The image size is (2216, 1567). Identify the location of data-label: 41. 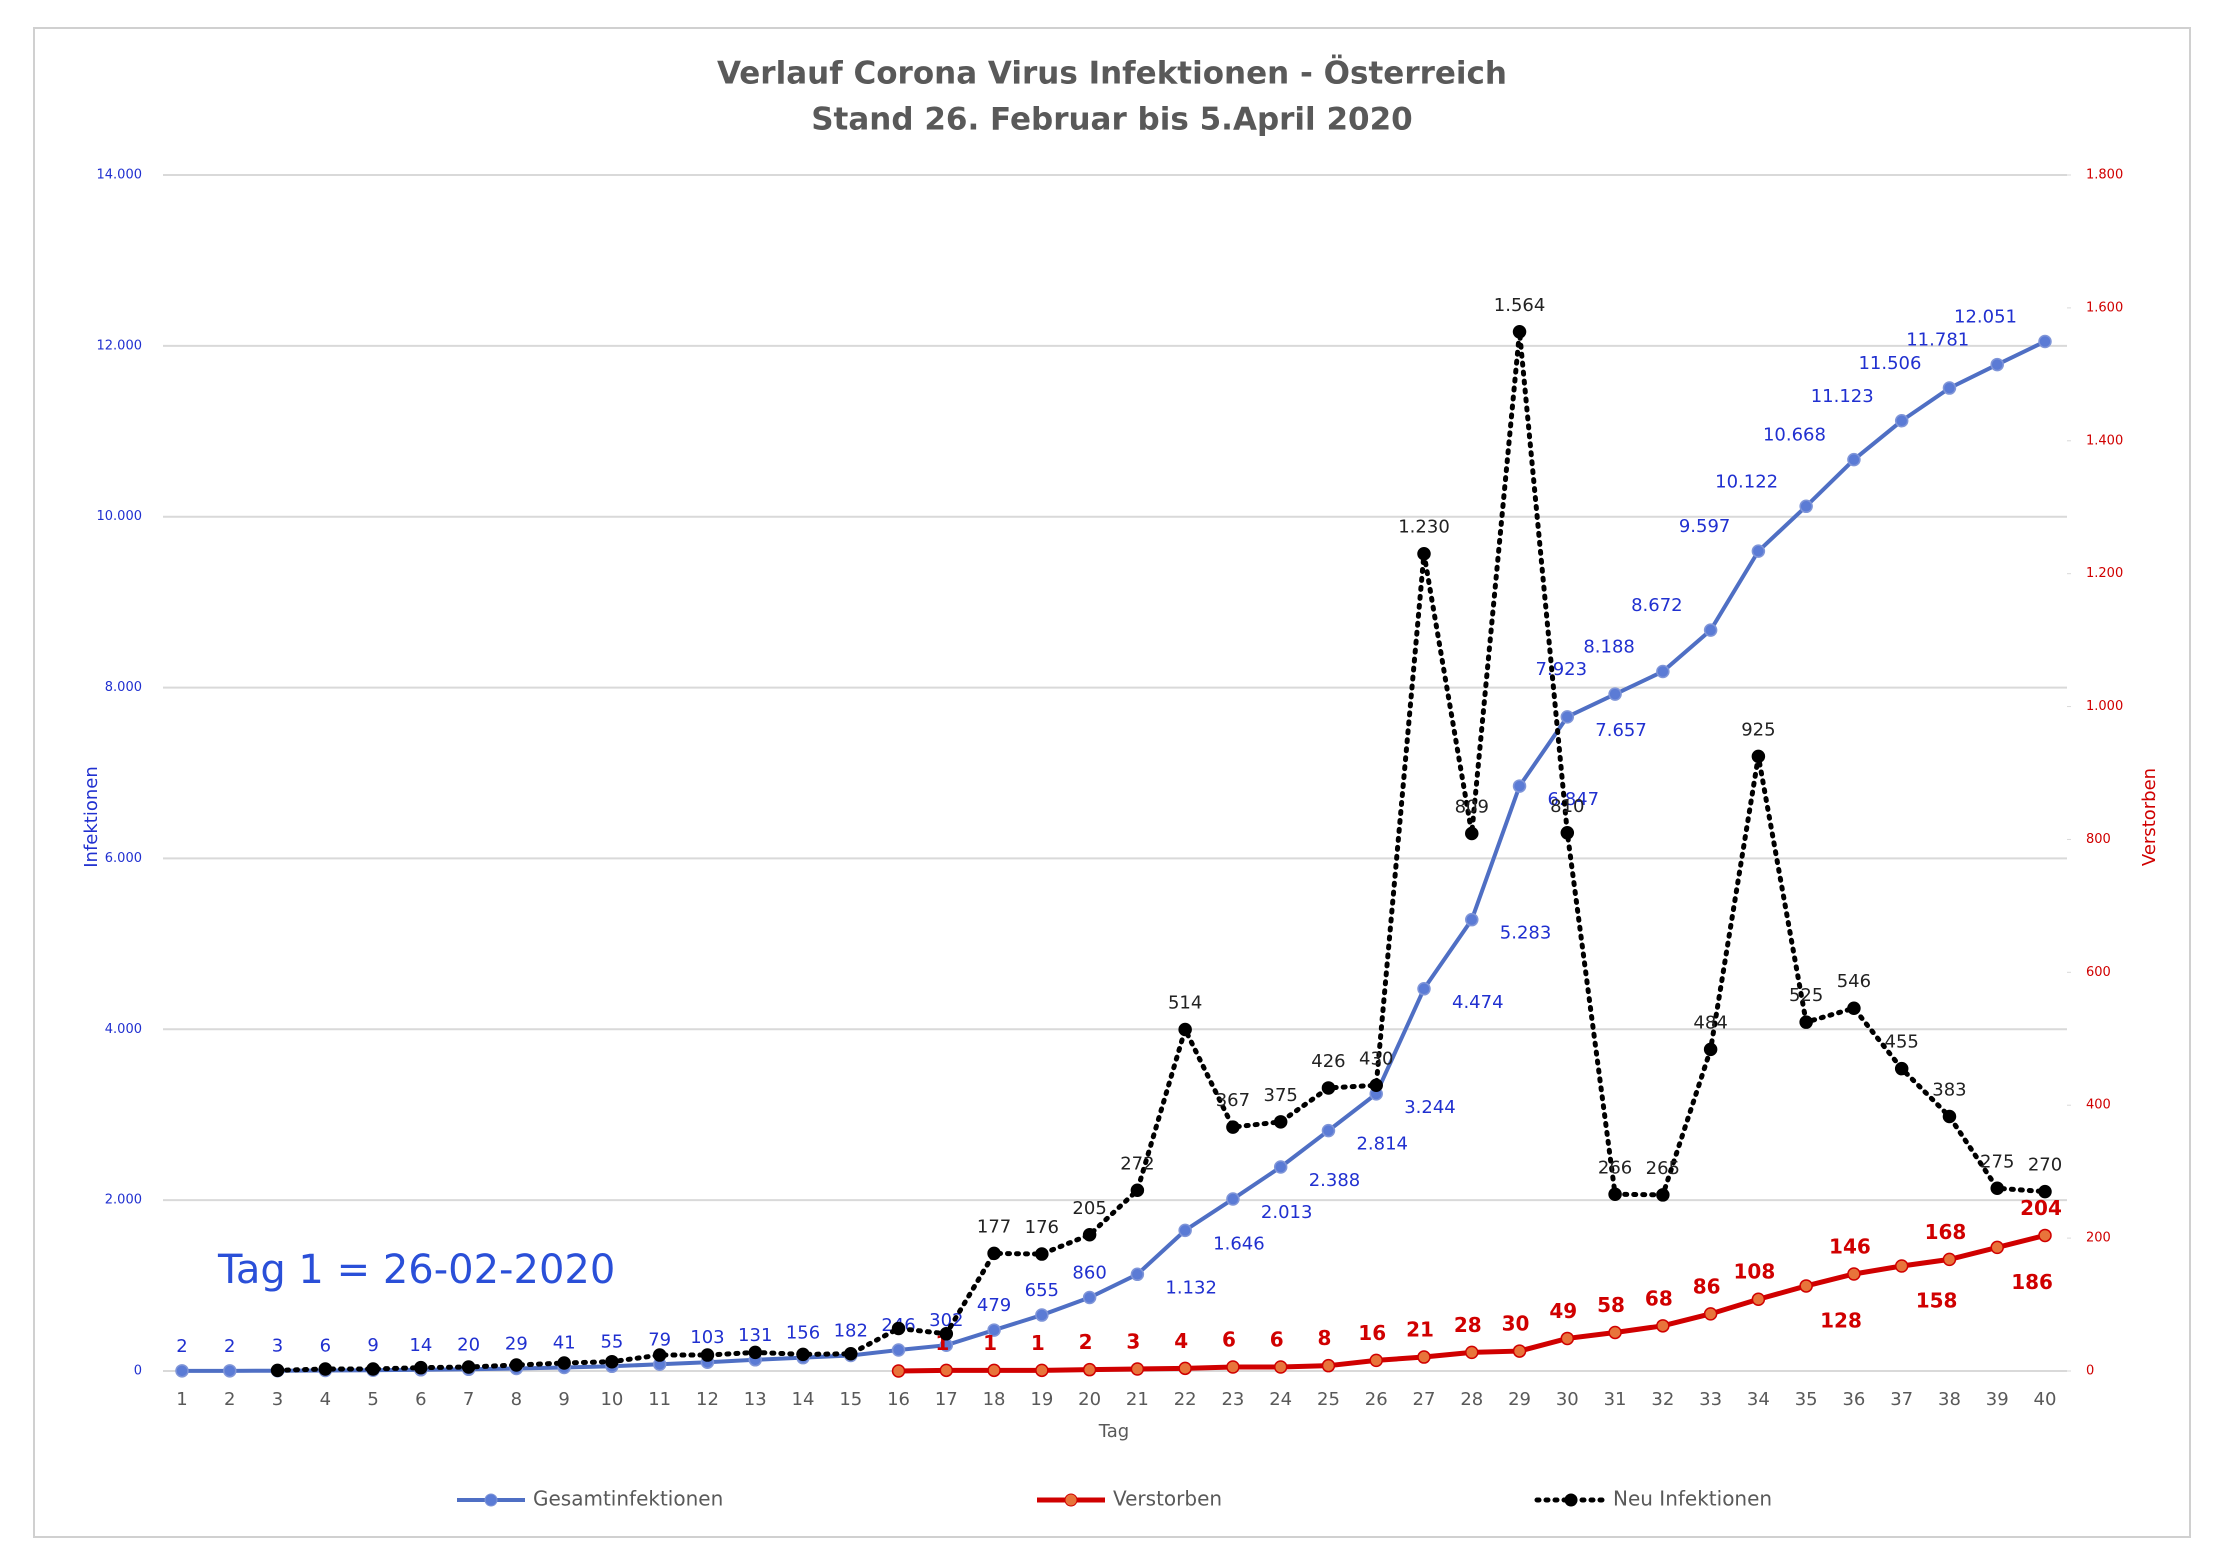
(564, 1342).